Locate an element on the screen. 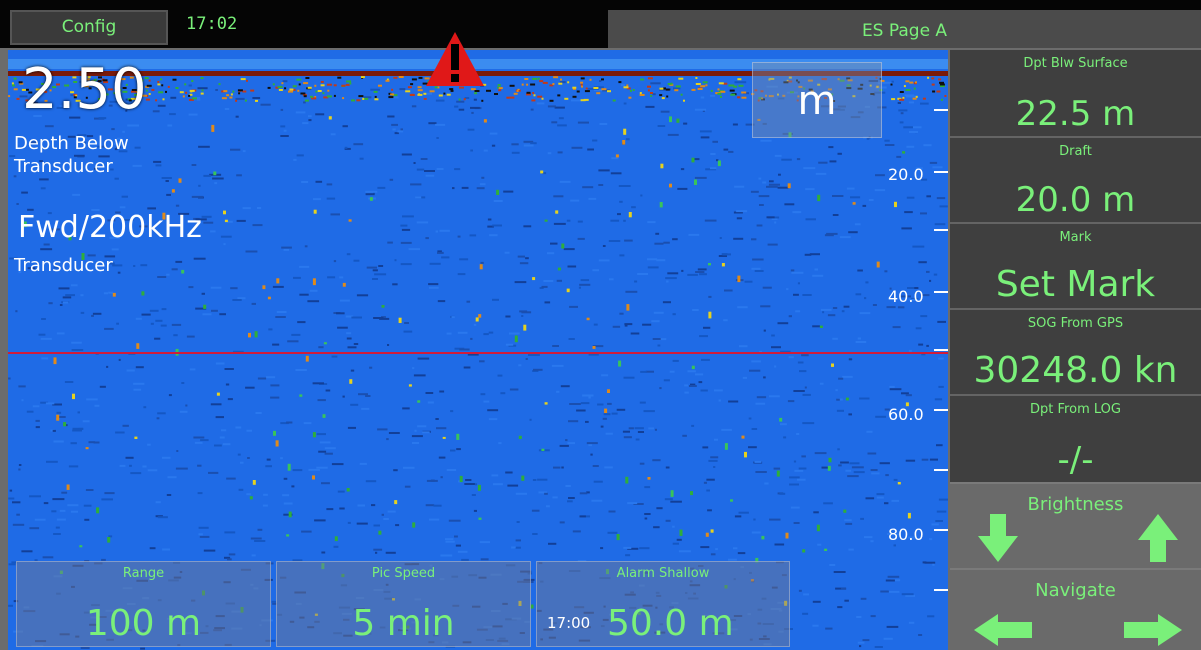 This screenshot has width=1201, height=650. depth-label: Depth Below Transducer is located at coordinates (71, 155).